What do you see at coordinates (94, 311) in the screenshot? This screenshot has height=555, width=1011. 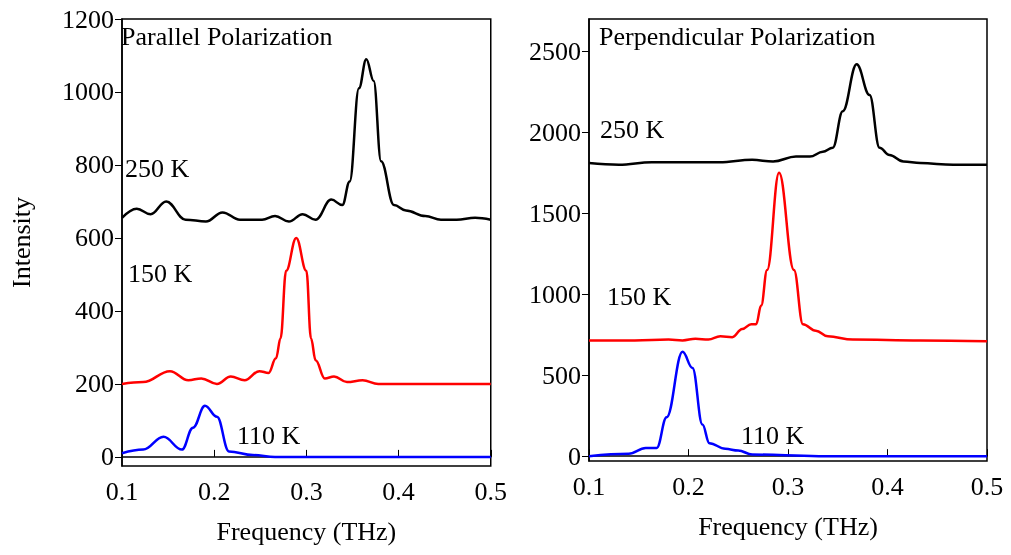 I see `y-tick-label: 400` at bounding box center [94, 311].